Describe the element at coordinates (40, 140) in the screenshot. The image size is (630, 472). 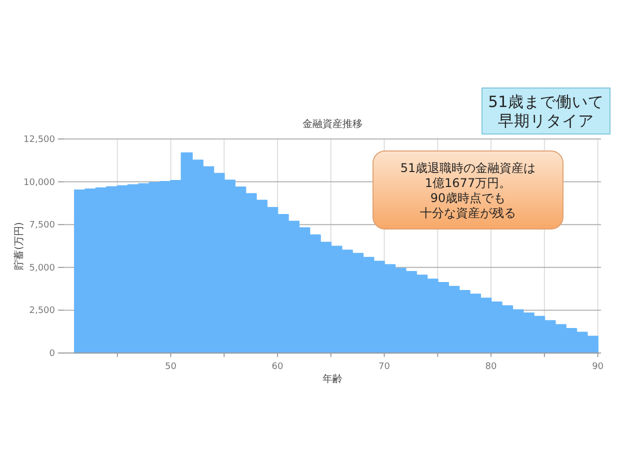
I see `y-tick-label: 12,500` at that location.